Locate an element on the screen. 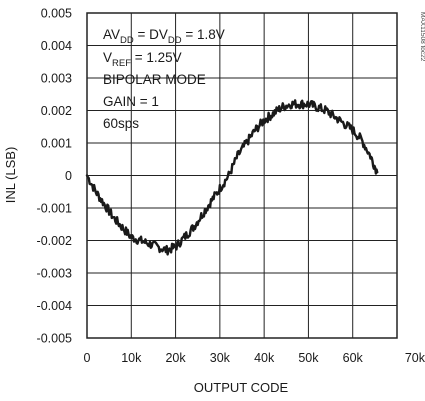  x-tick-label: 20k is located at coordinates (175, 358).